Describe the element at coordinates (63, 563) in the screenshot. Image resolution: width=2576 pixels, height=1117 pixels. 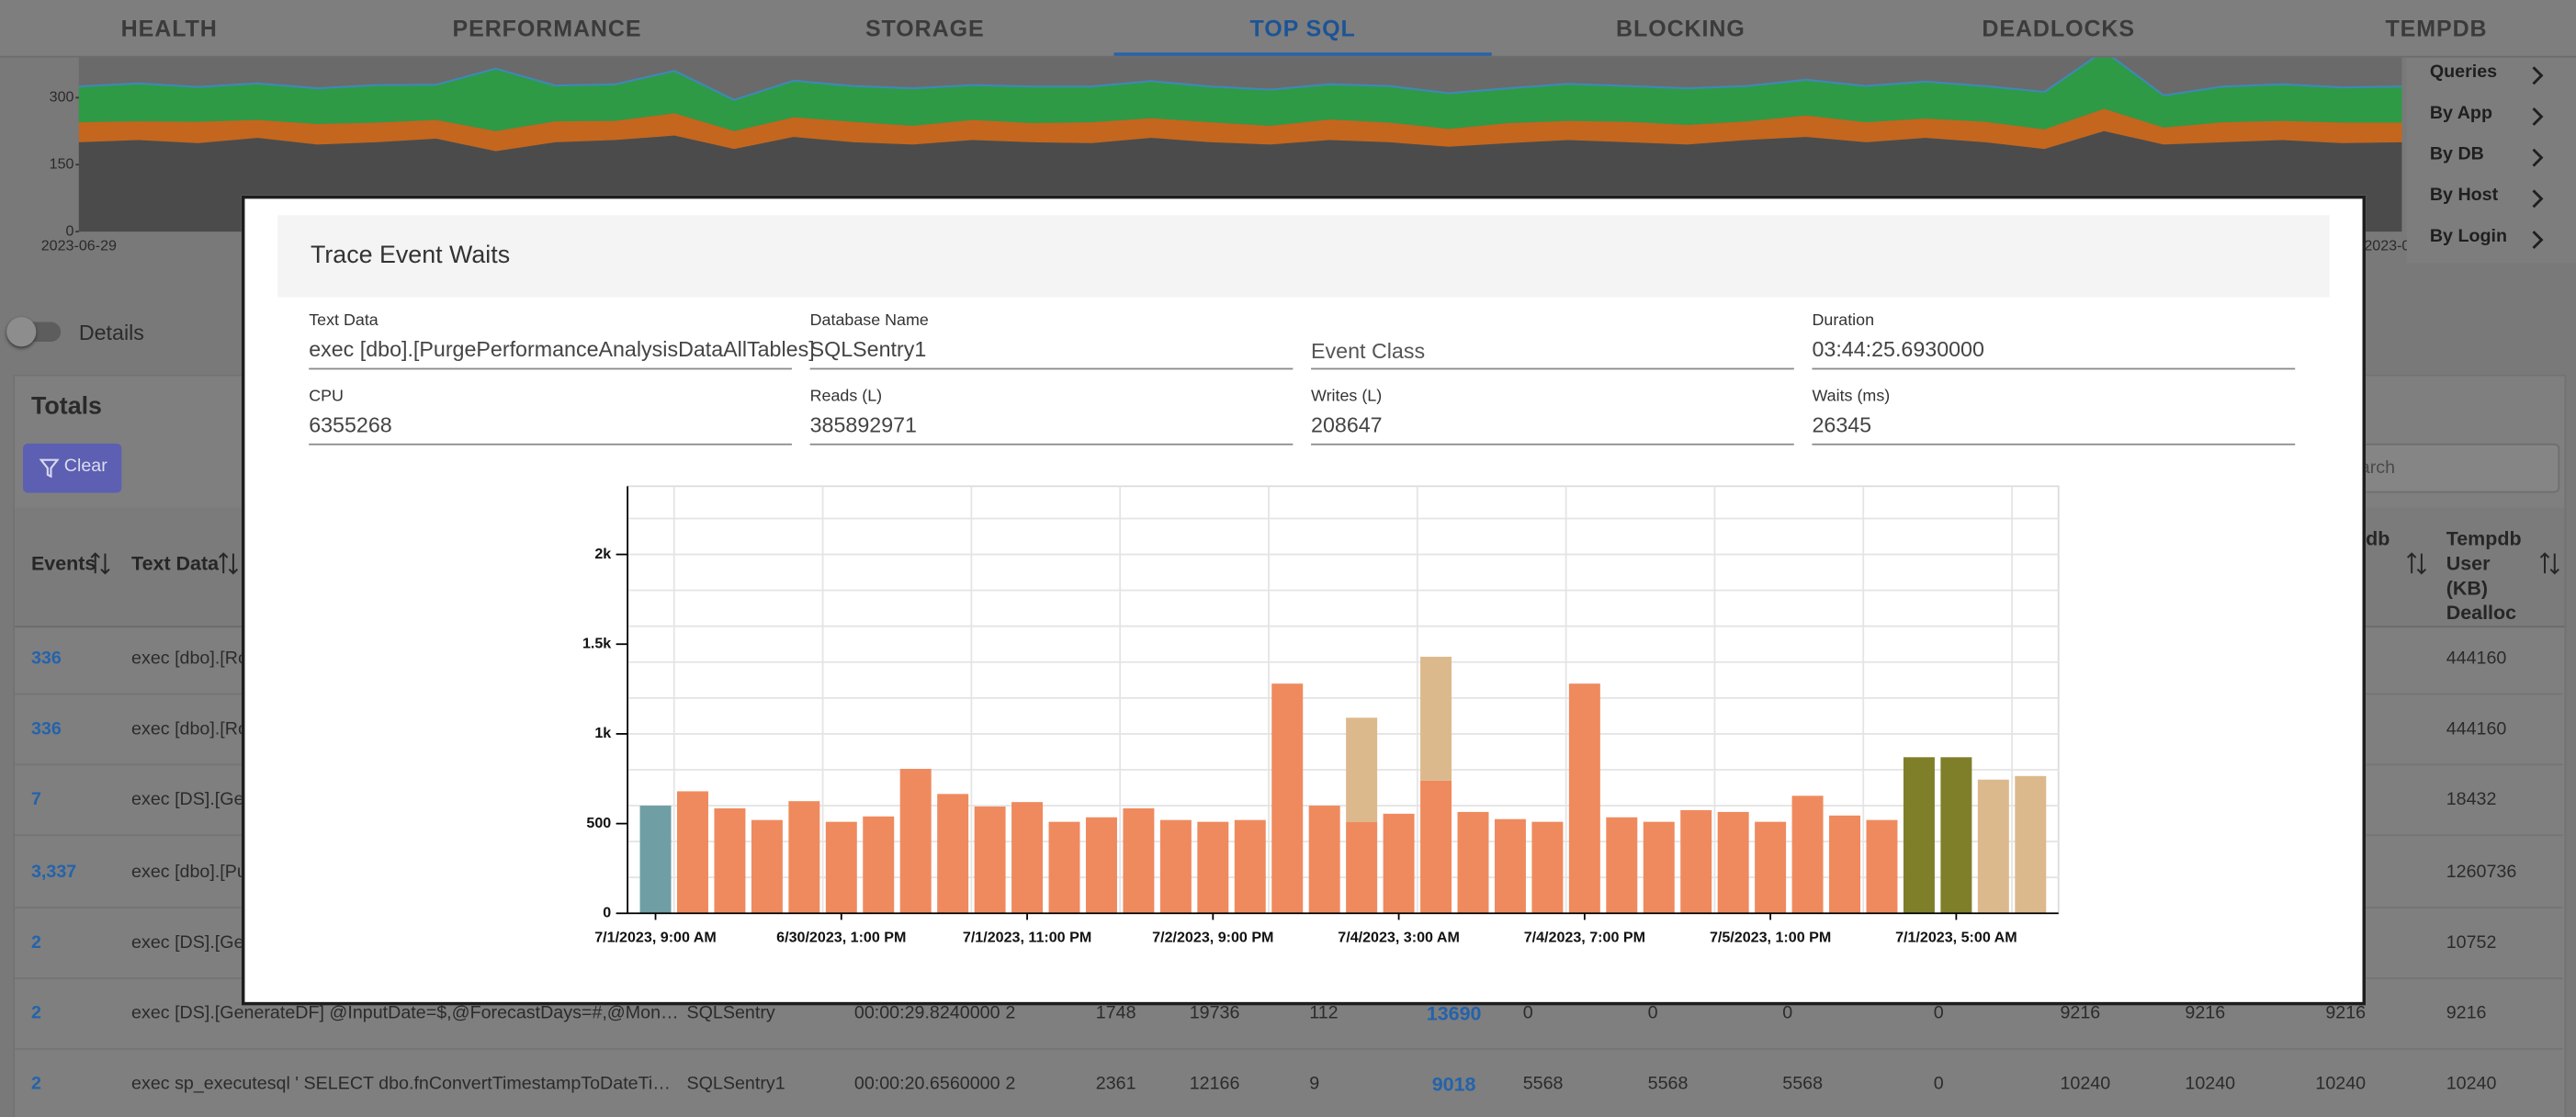
I see `column-header: Events` at that location.